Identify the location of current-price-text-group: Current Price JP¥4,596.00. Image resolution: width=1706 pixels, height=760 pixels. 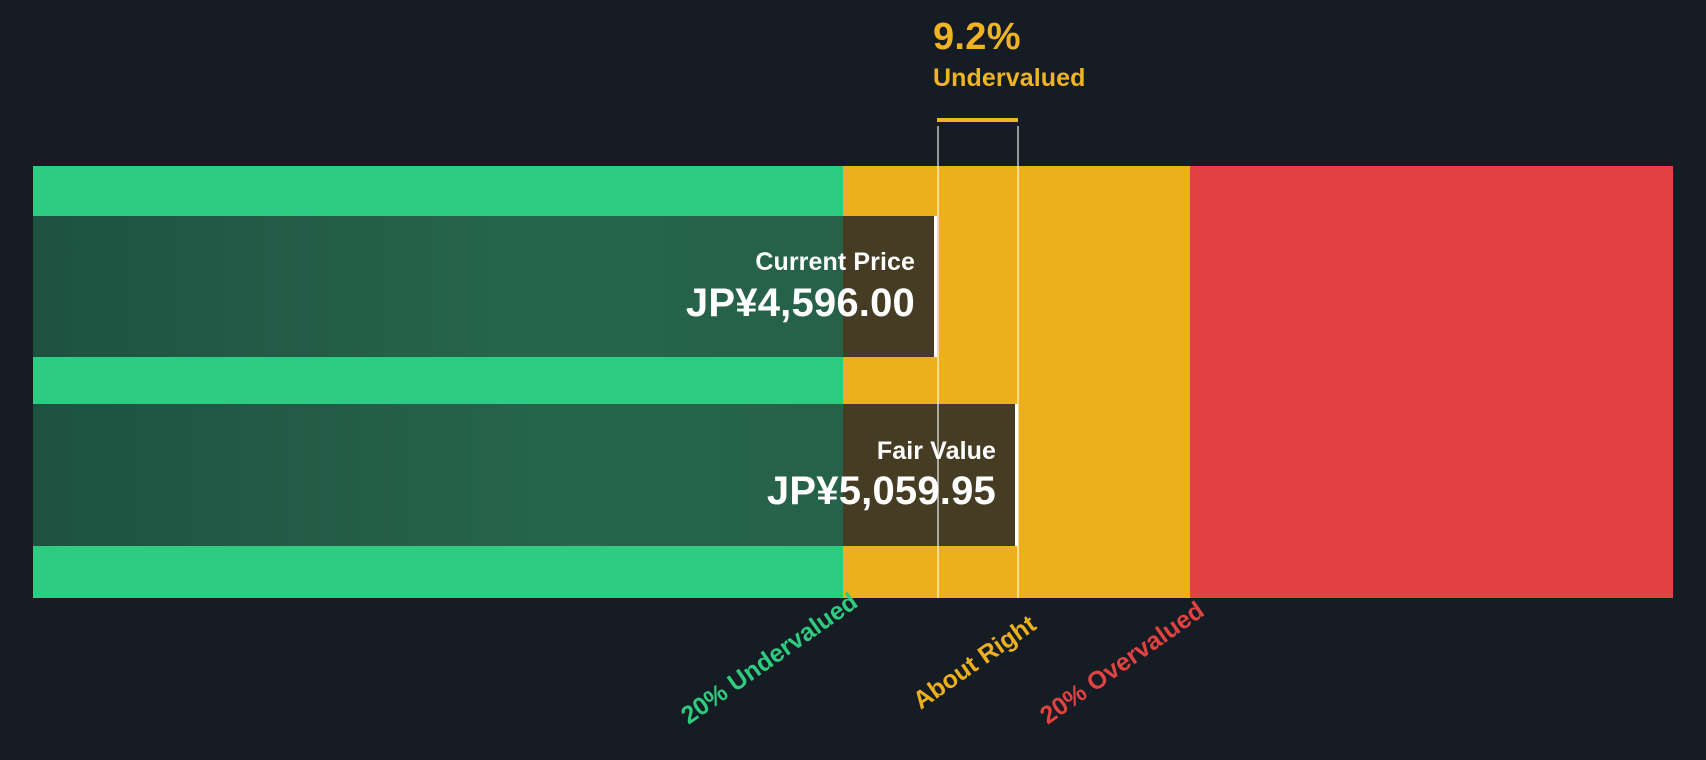
(800, 286).